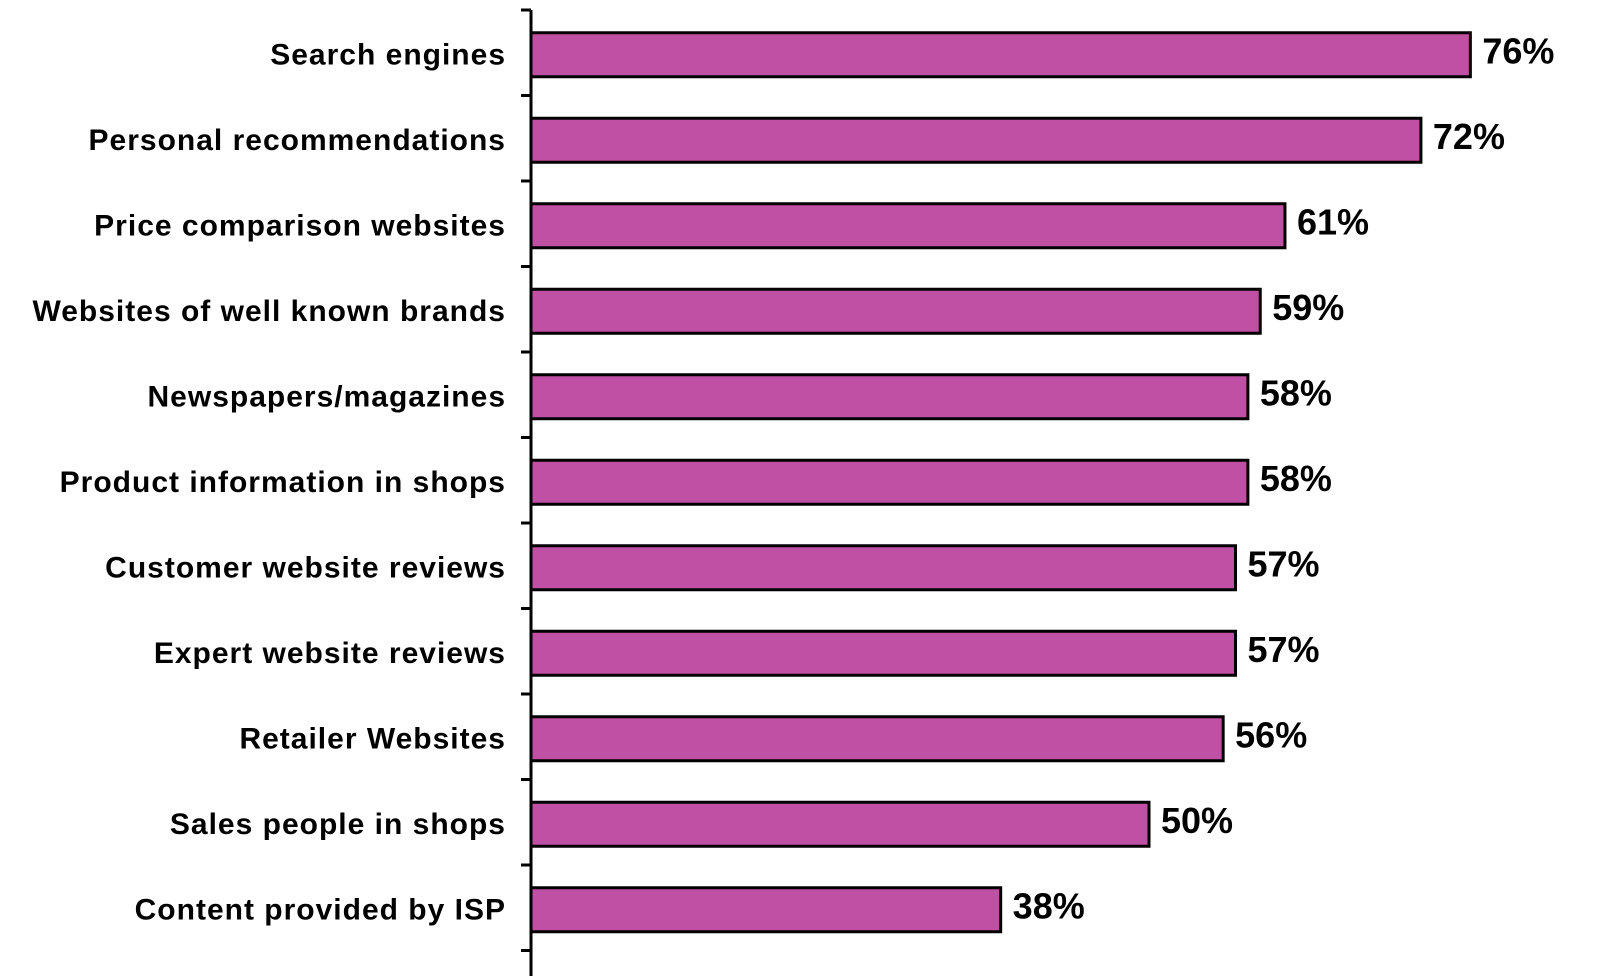  Describe the element at coordinates (1469, 136) in the screenshot. I see `value-label: 72%` at that location.